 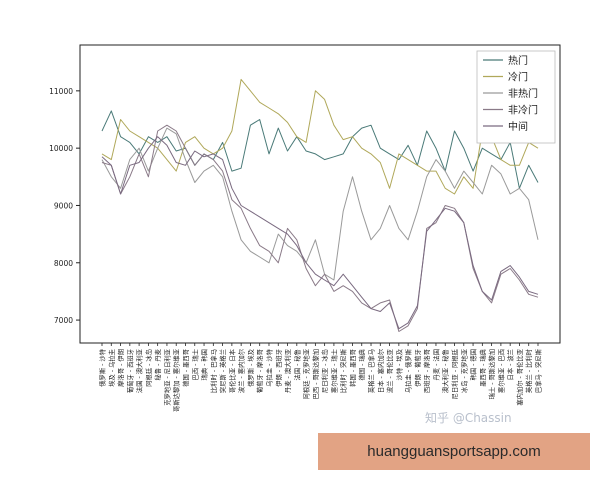 I want to click on x-tick-label: 哥伦比亚 - 日本, so click(x=231, y=370).